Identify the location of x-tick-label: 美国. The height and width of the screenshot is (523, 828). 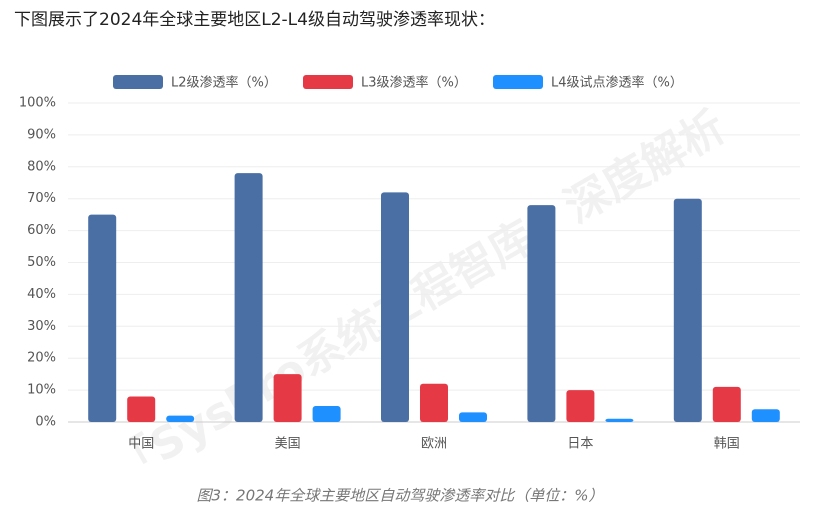
(288, 444).